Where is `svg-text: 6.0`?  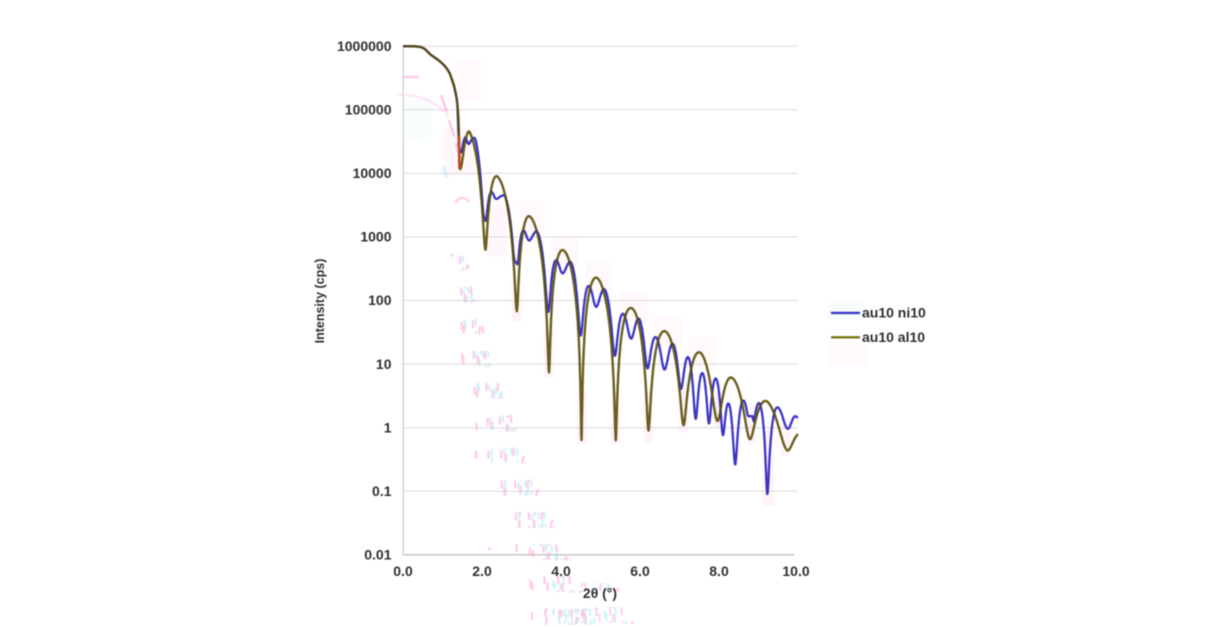
svg-text: 6.0 is located at coordinates (640, 571).